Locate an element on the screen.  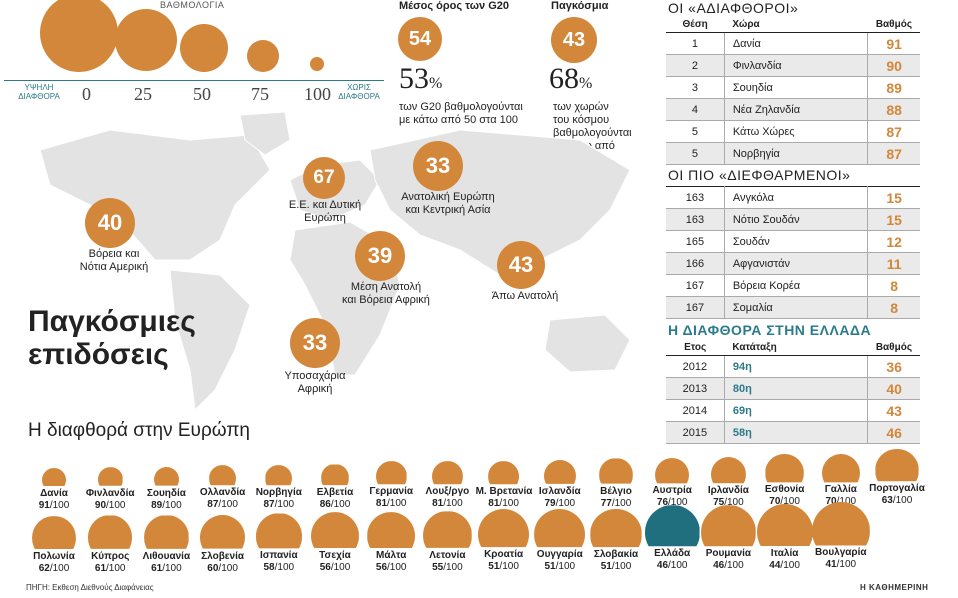
europe-country-label: Ουγγαρία 51/100 is located at coordinates (560, 560).